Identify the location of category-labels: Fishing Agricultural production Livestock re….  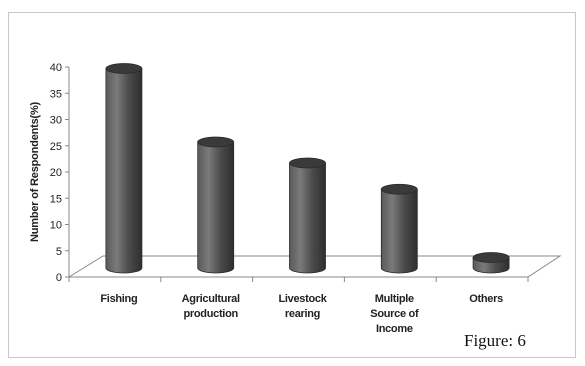
(301, 314).